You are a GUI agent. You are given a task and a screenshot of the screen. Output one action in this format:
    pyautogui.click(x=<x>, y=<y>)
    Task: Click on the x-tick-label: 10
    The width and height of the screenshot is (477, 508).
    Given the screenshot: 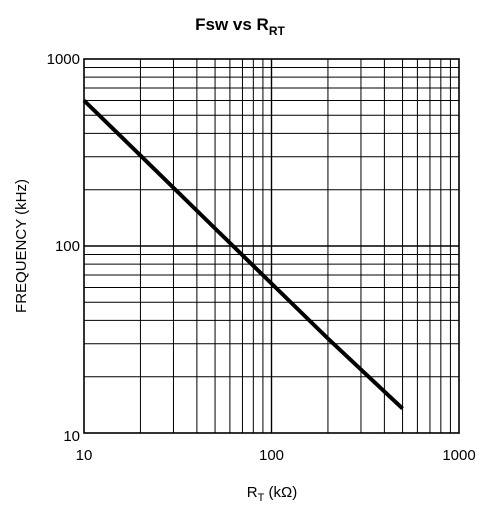 What is the action you would take?
    pyautogui.click(x=84, y=455)
    